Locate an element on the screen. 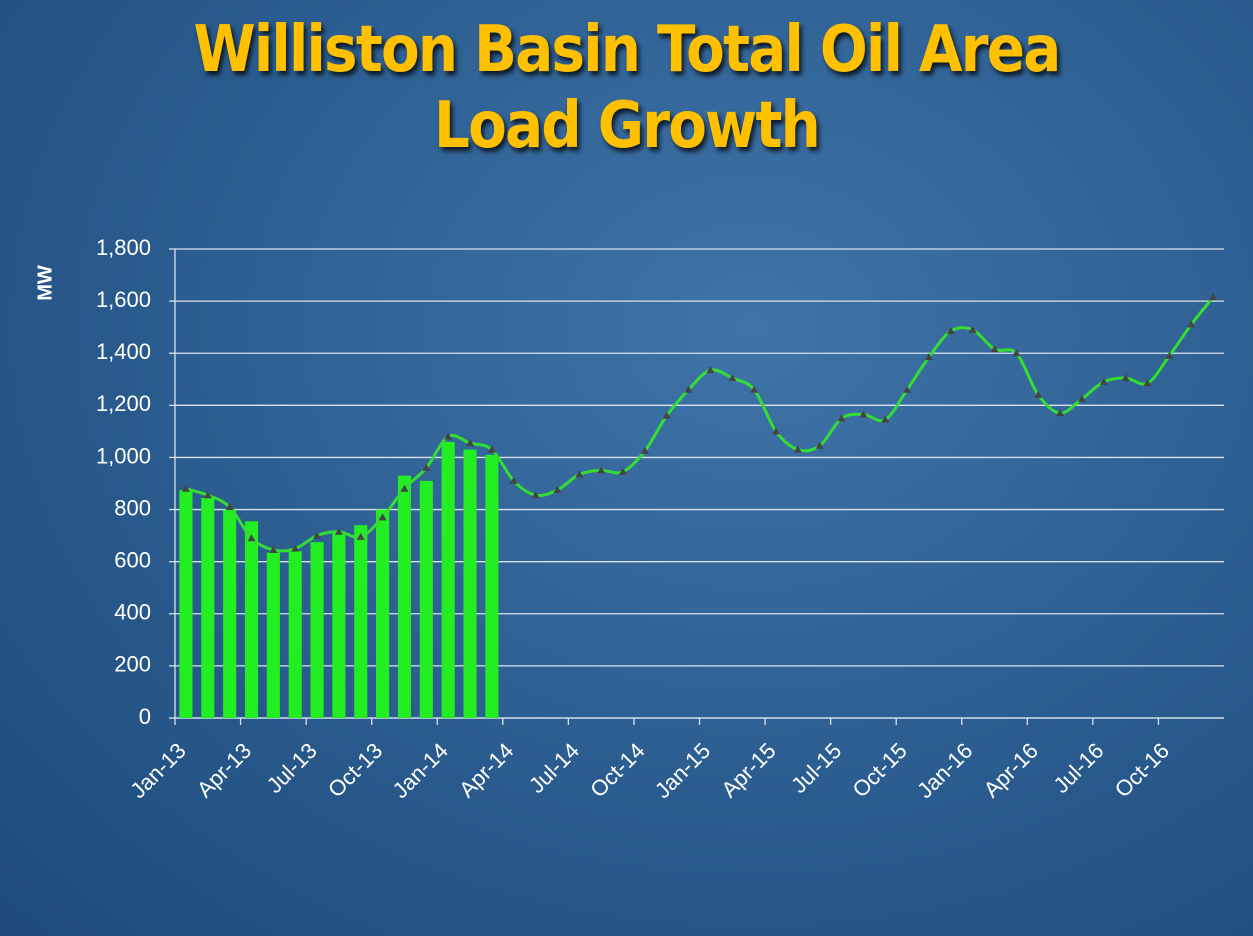 The image size is (1253, 936). x-tick-label: Jul-13 is located at coordinates (292, 768).